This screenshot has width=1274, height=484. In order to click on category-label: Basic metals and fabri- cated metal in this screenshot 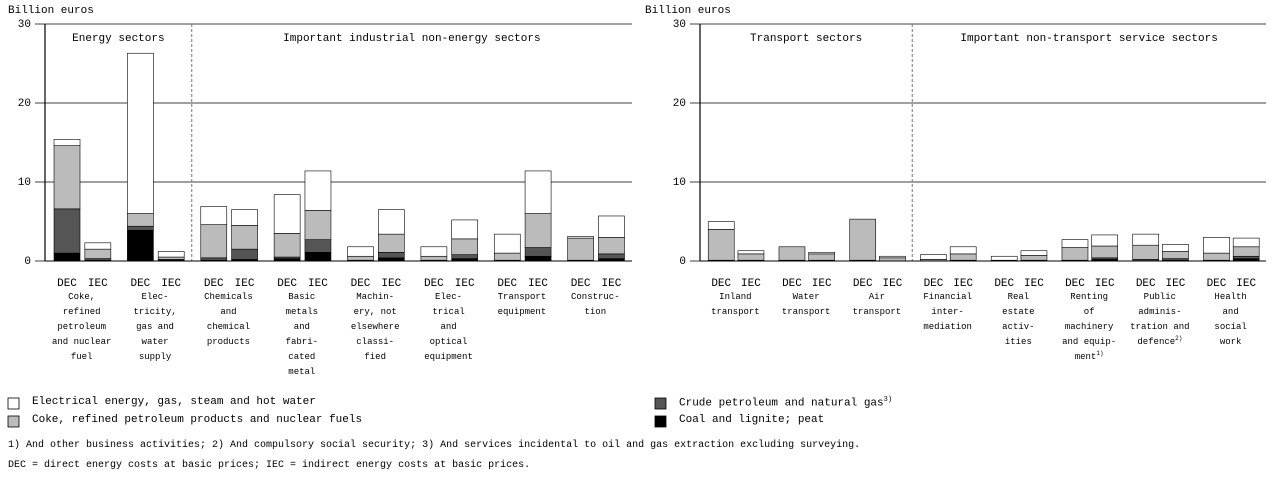, I will do `click(302, 334)`.